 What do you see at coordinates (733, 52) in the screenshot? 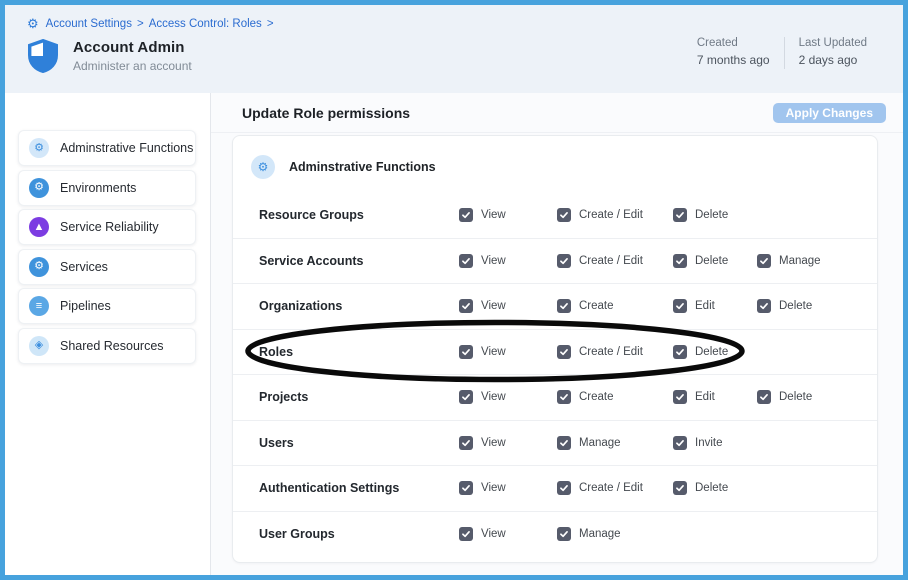
I see `created-meta: Created 7 months ago` at bounding box center [733, 52].